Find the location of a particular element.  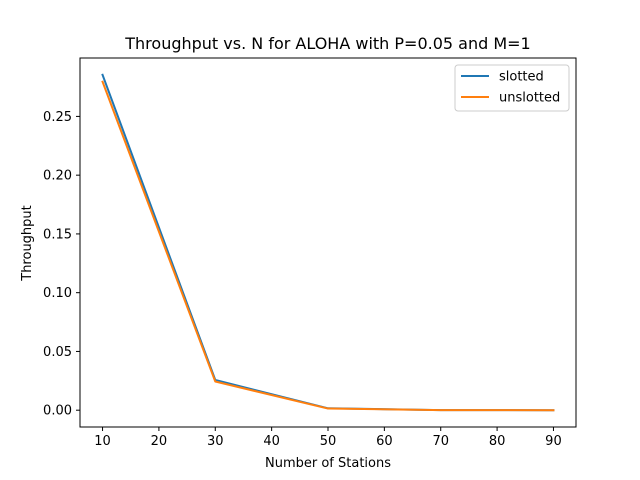

x-tick-label: 70 is located at coordinates (440, 441).